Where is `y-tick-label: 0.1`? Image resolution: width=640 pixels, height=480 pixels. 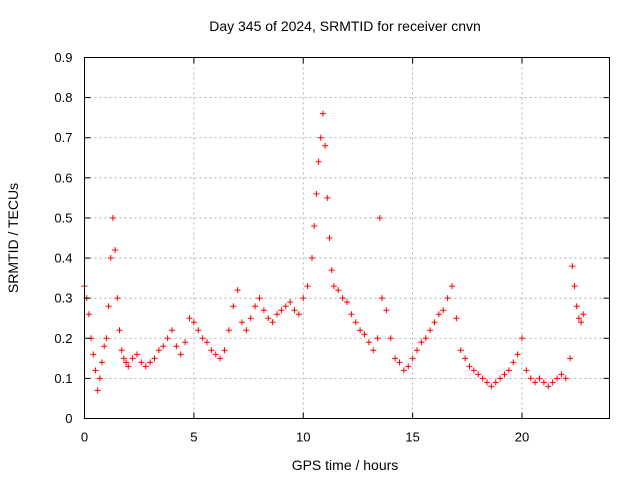
y-tick-label: 0.1 is located at coordinates (63, 378).